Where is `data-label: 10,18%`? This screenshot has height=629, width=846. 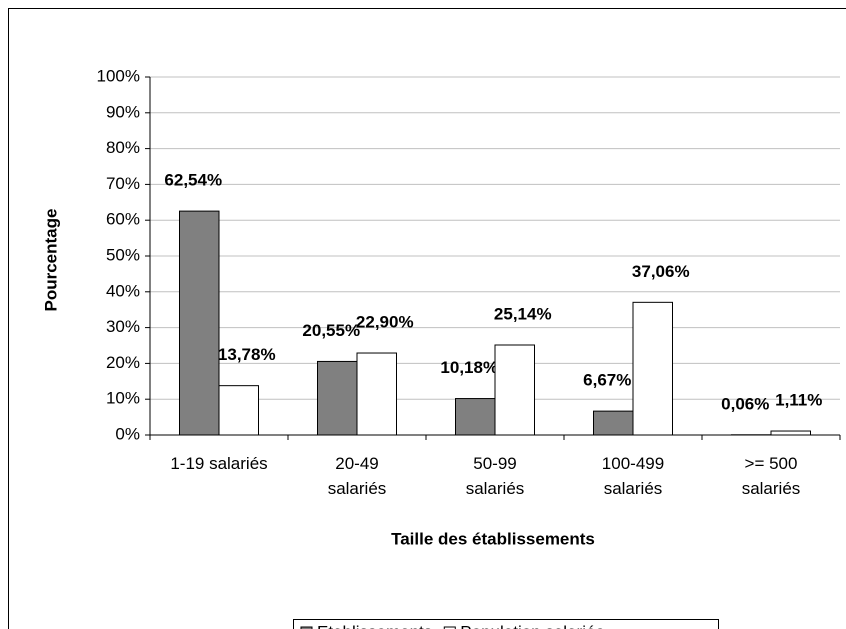
data-label: 10,18% is located at coordinates (469, 367).